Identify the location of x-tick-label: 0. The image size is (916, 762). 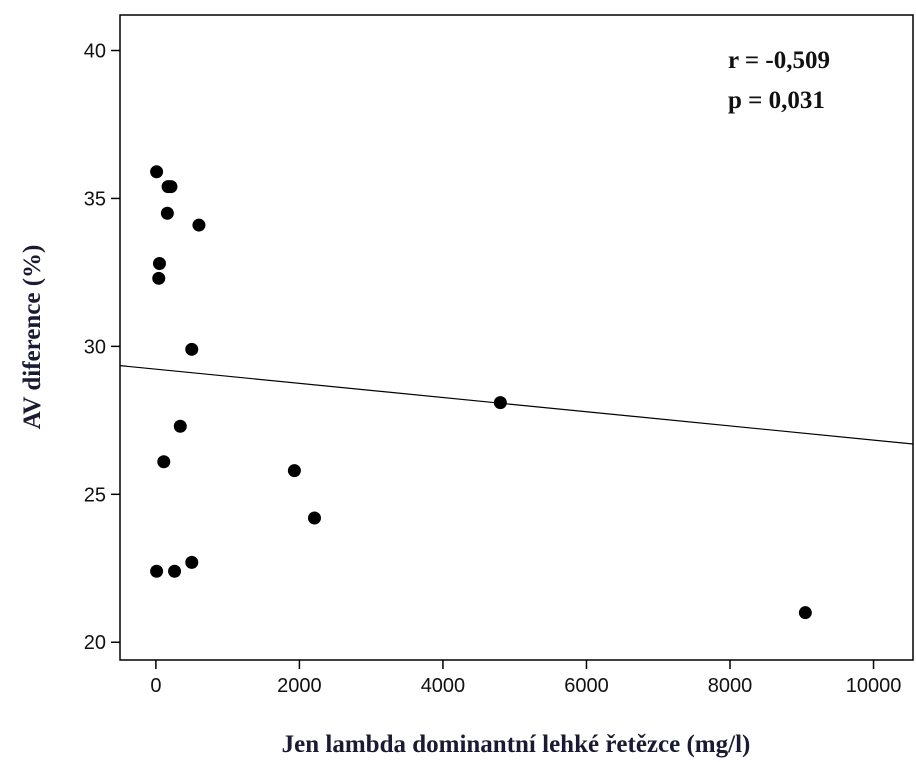
(155, 686).